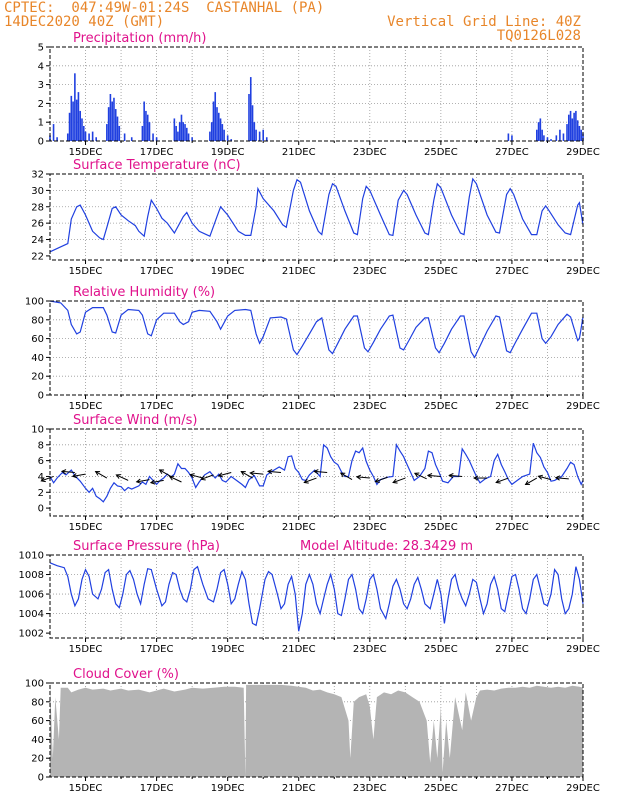 The height and width of the screenshot is (800, 618). What do you see at coordinates (41, 104) in the screenshot?
I see `y-tick-label: 2` at bounding box center [41, 104].